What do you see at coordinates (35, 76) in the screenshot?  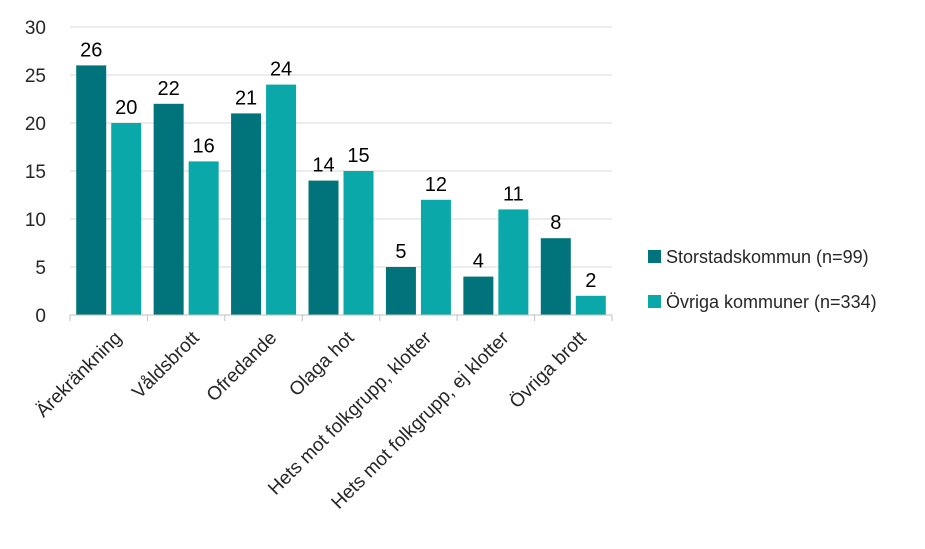 I see `y-tick-label: 25` at bounding box center [35, 76].